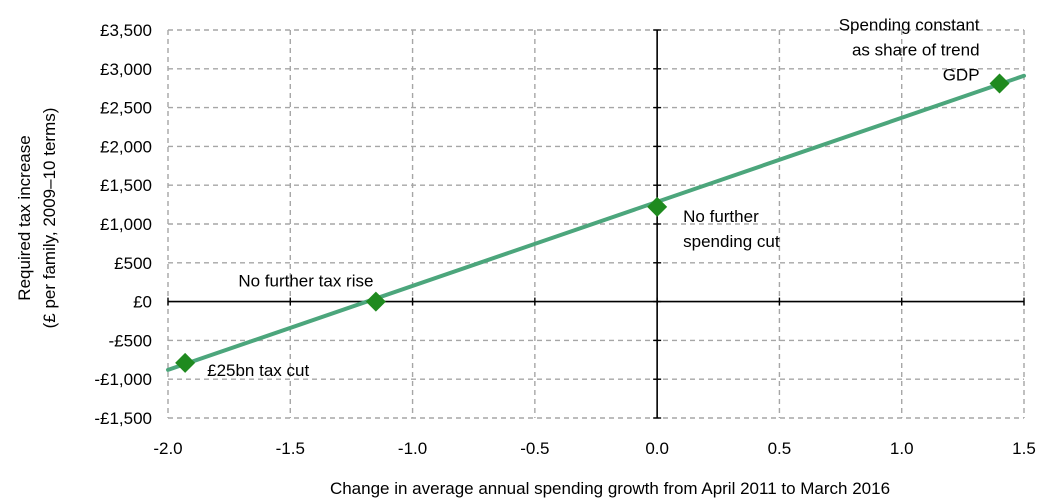 This screenshot has height=503, width=1043. What do you see at coordinates (126, 108) in the screenshot?
I see `y-tick-label: £2,500` at bounding box center [126, 108].